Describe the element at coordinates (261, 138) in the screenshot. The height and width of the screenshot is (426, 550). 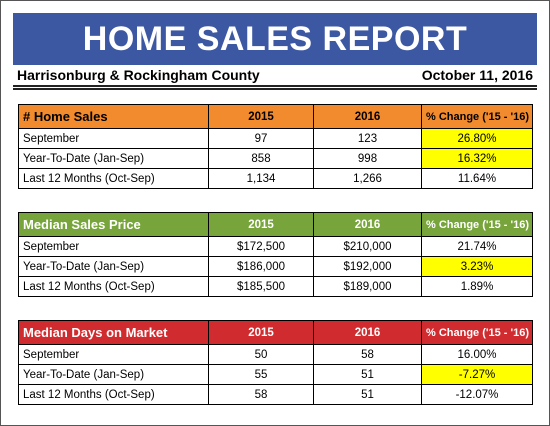
I see `value-2015: 97` at that location.